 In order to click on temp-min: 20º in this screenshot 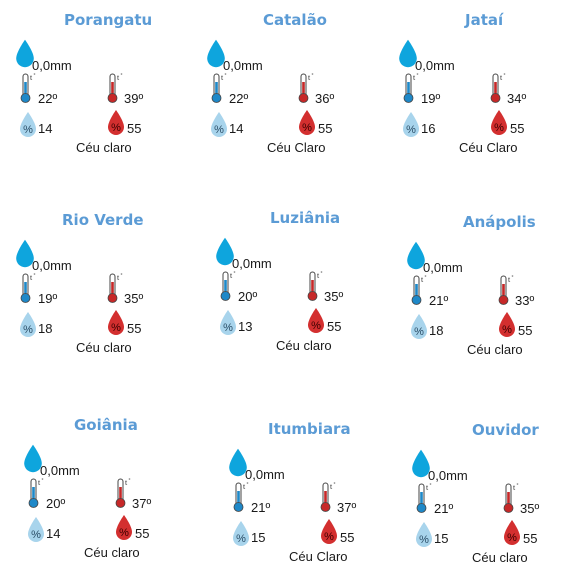, I will do `click(56, 503)`.